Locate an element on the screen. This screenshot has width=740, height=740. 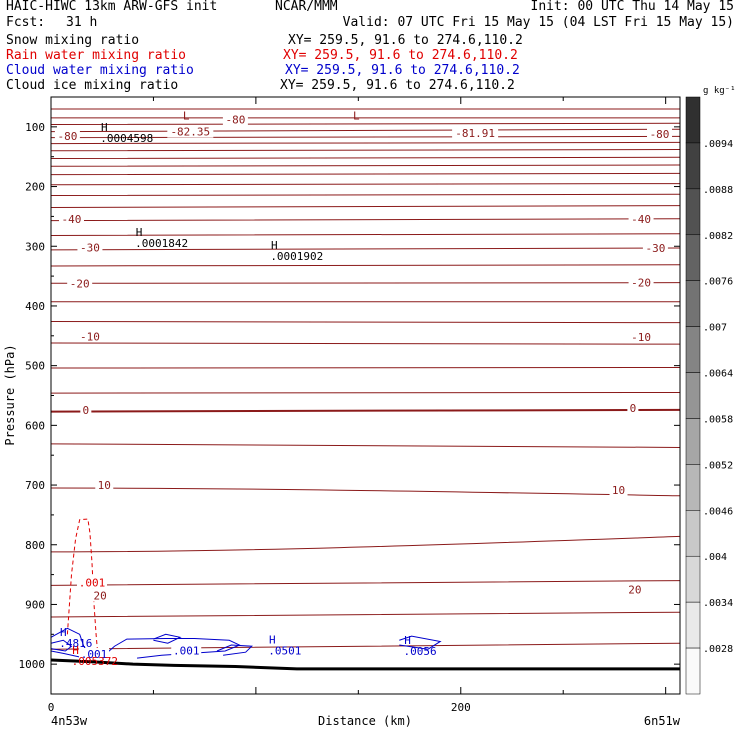
y-tick-label: 400 is located at coordinates (35, 306).